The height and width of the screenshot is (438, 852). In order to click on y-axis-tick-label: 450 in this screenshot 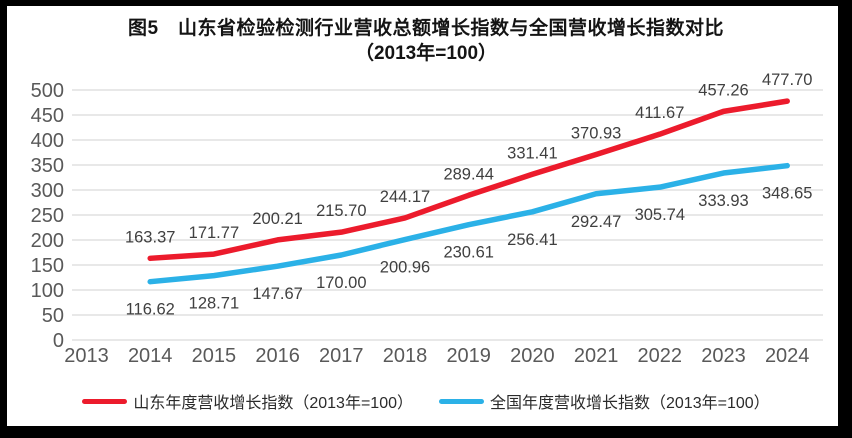, I will do `click(47, 116)`.